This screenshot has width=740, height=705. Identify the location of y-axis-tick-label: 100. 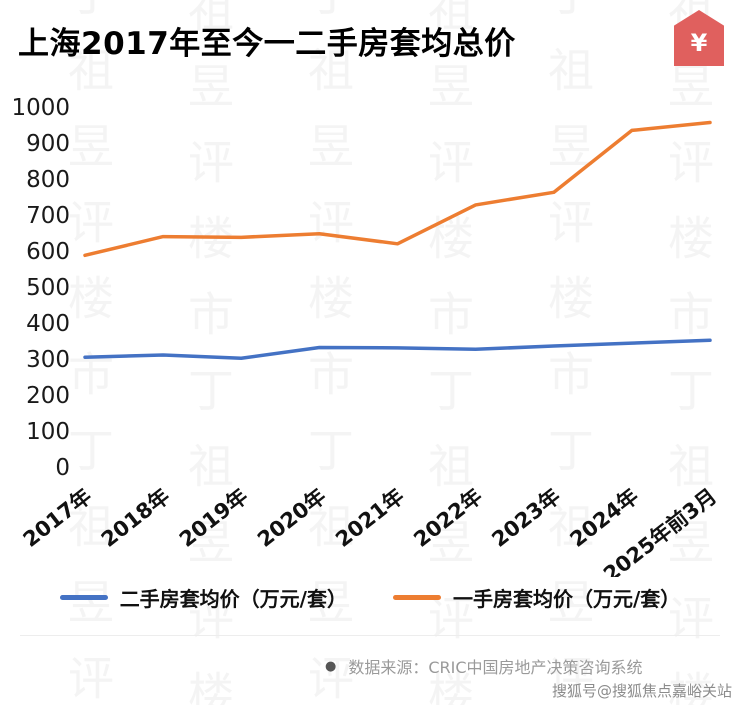
(48, 432).